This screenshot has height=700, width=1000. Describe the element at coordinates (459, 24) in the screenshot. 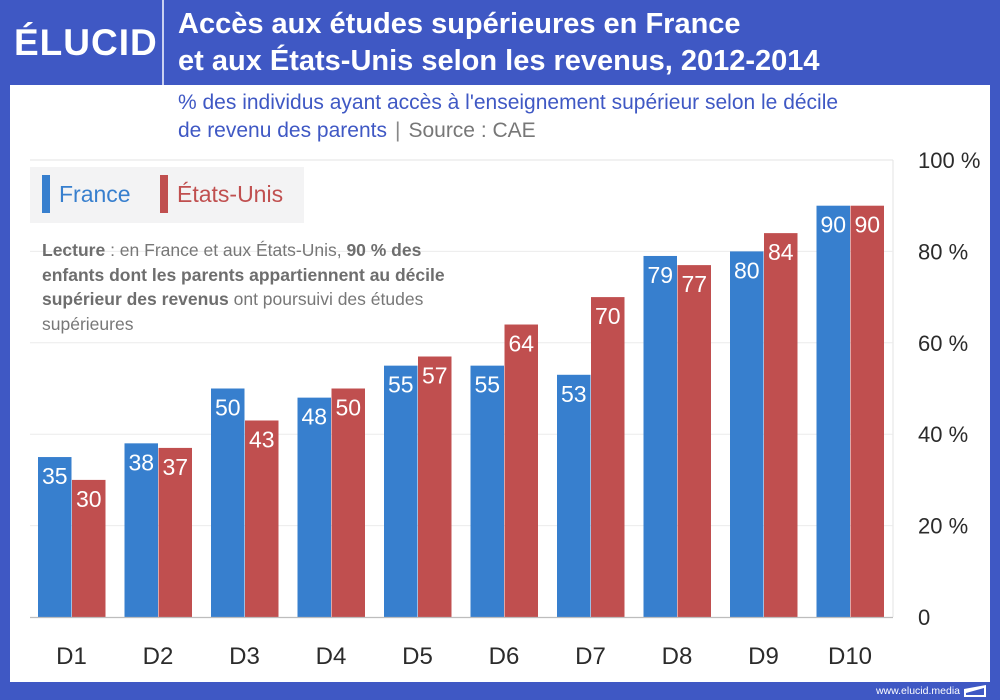

I see `title-line-1: Accès aux études supérieures en France` at that location.